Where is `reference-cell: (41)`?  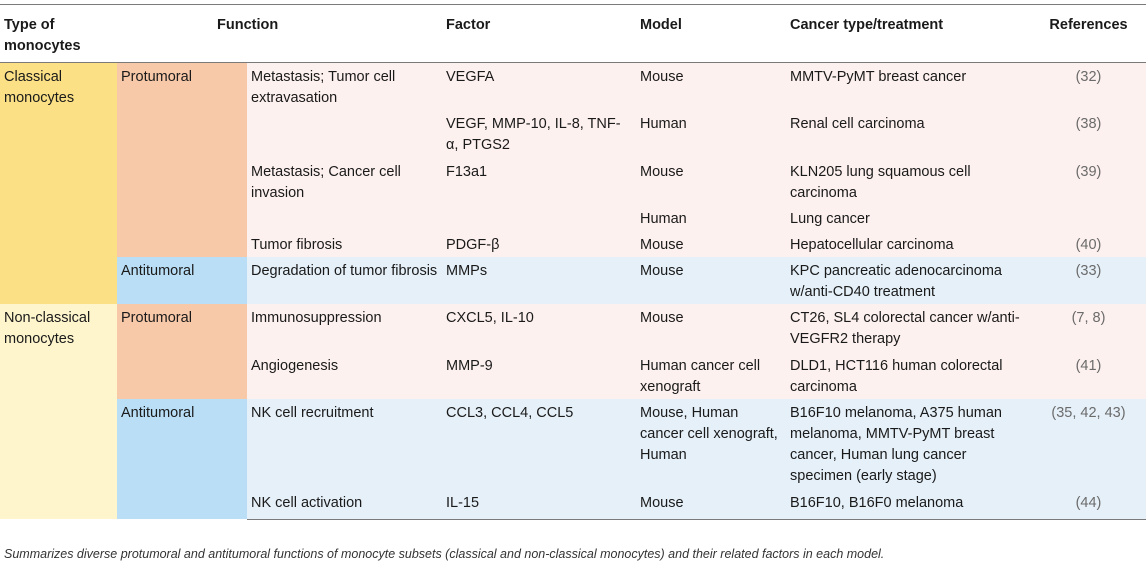 reference-cell: (41) is located at coordinates (1088, 375).